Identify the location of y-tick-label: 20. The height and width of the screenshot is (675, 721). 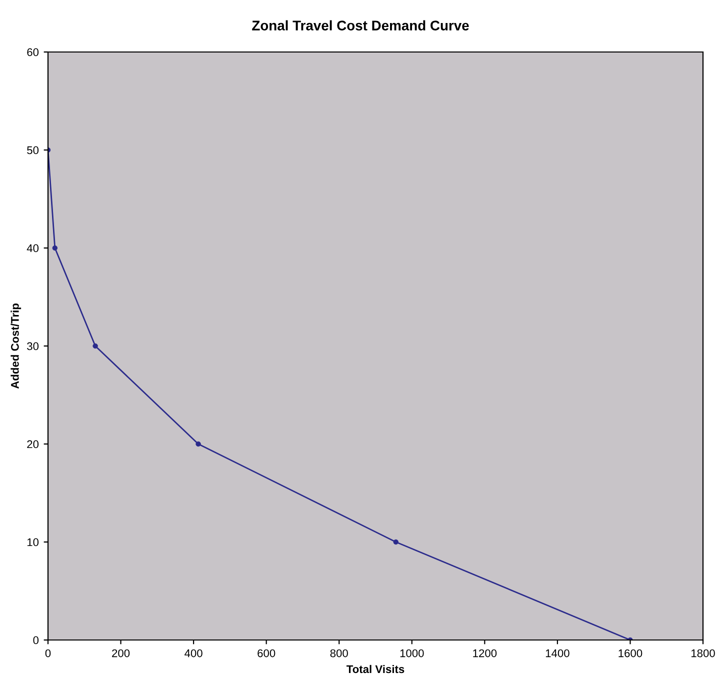
(33, 444).